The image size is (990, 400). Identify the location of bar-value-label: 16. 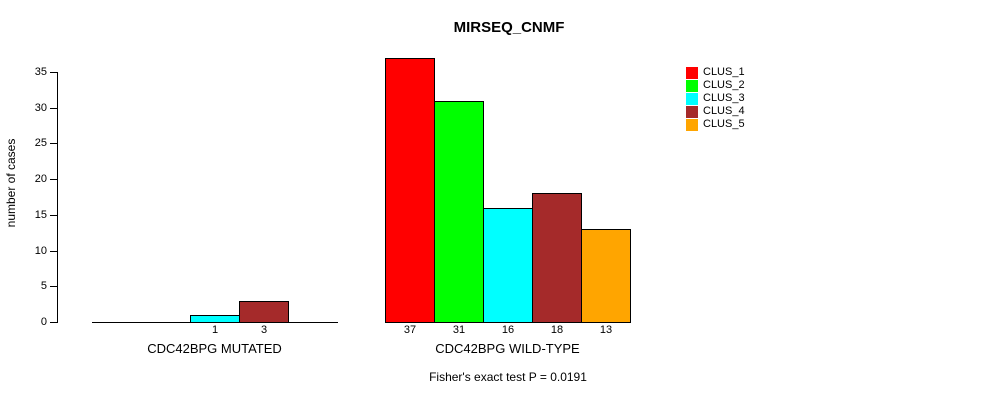
(508, 330).